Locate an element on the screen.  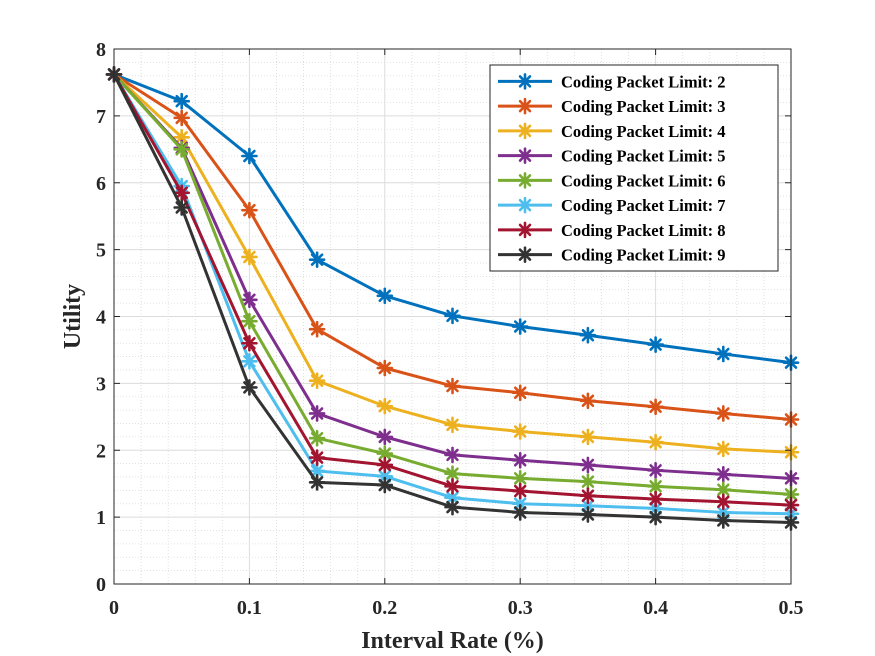
legend-item: Coding Packet Limit: 3 is located at coordinates (612, 106).